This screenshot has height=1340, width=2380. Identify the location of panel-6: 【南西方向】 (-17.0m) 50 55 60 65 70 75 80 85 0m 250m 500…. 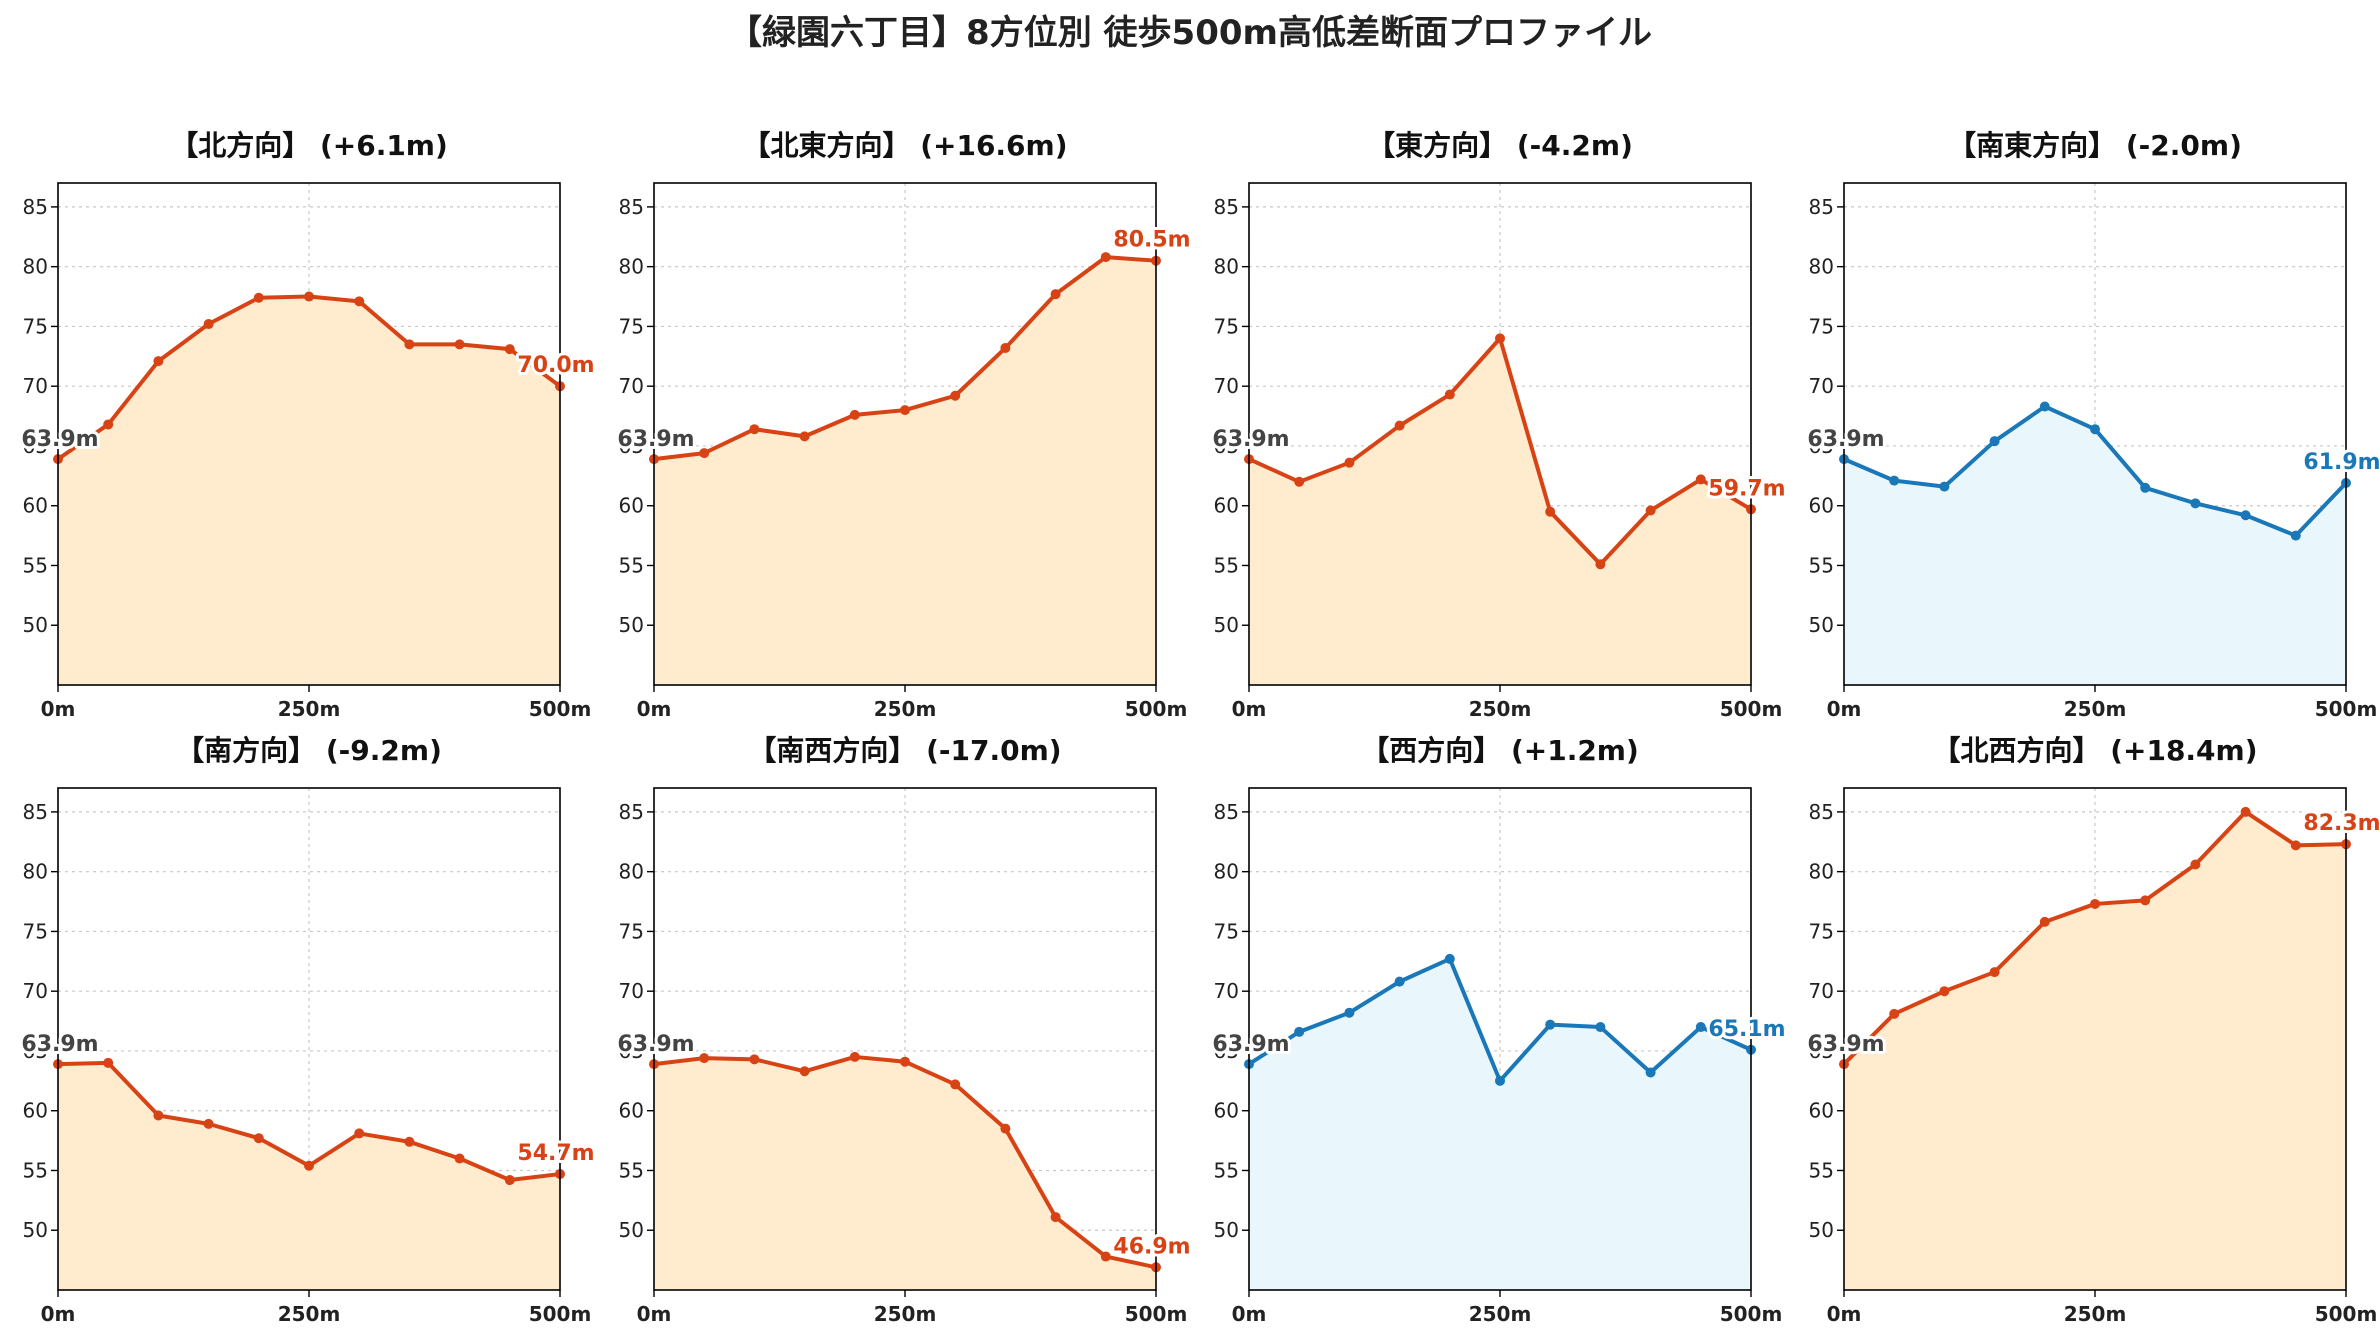
(903, 1030).